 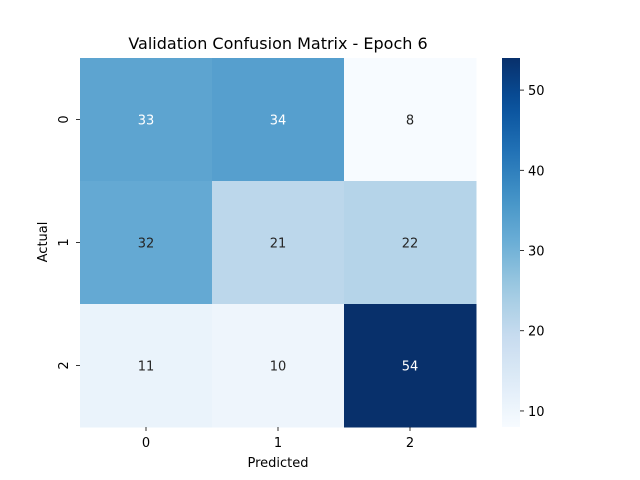 I want to click on cell-value-label: 33, so click(x=146, y=121).